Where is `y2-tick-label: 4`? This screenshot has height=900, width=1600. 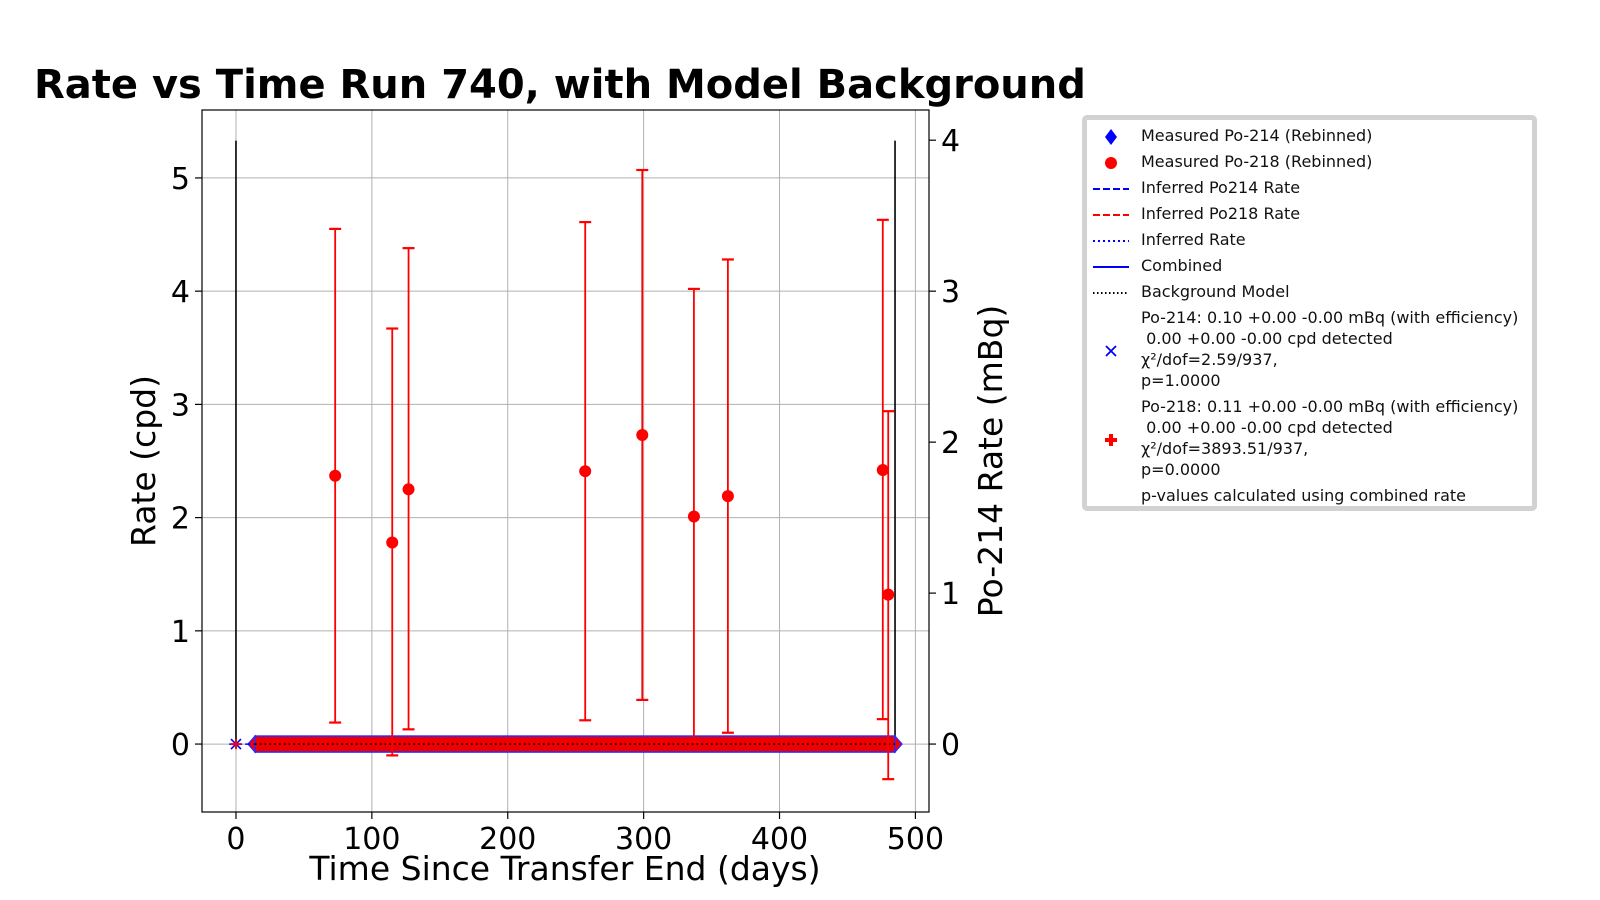
y2-tick-label: 4 is located at coordinates (950, 141).